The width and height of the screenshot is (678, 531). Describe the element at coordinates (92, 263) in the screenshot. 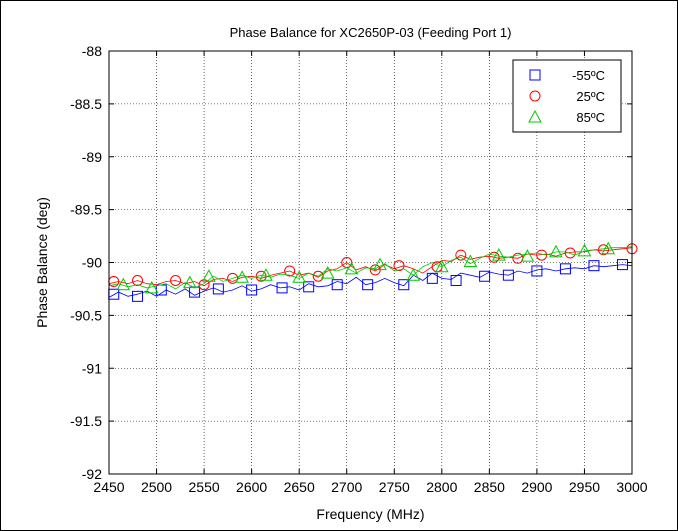

I see `y-tick-label: -90` at that location.